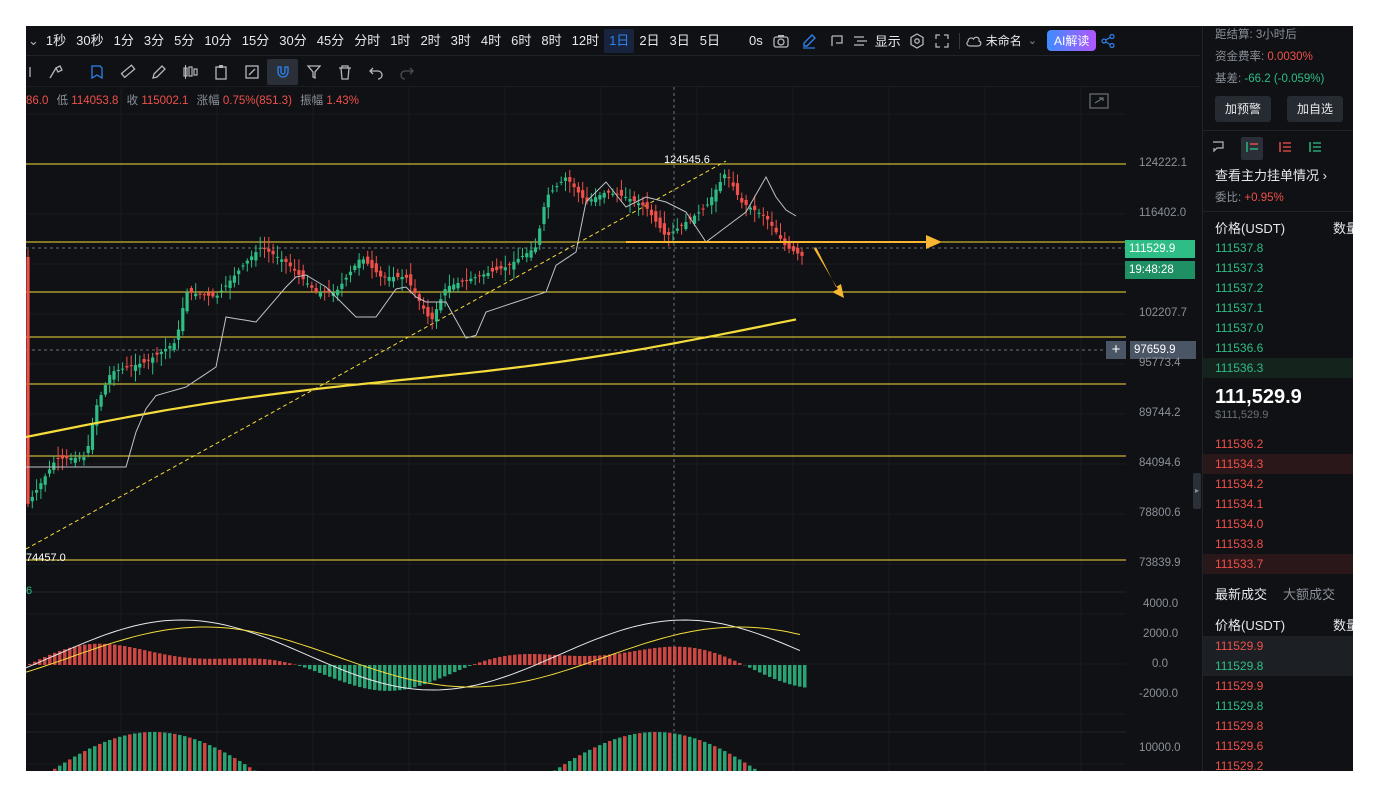  Describe the element at coordinates (1278, 464) in the screenshot. I see `bids-row: 111534.3` at that location.